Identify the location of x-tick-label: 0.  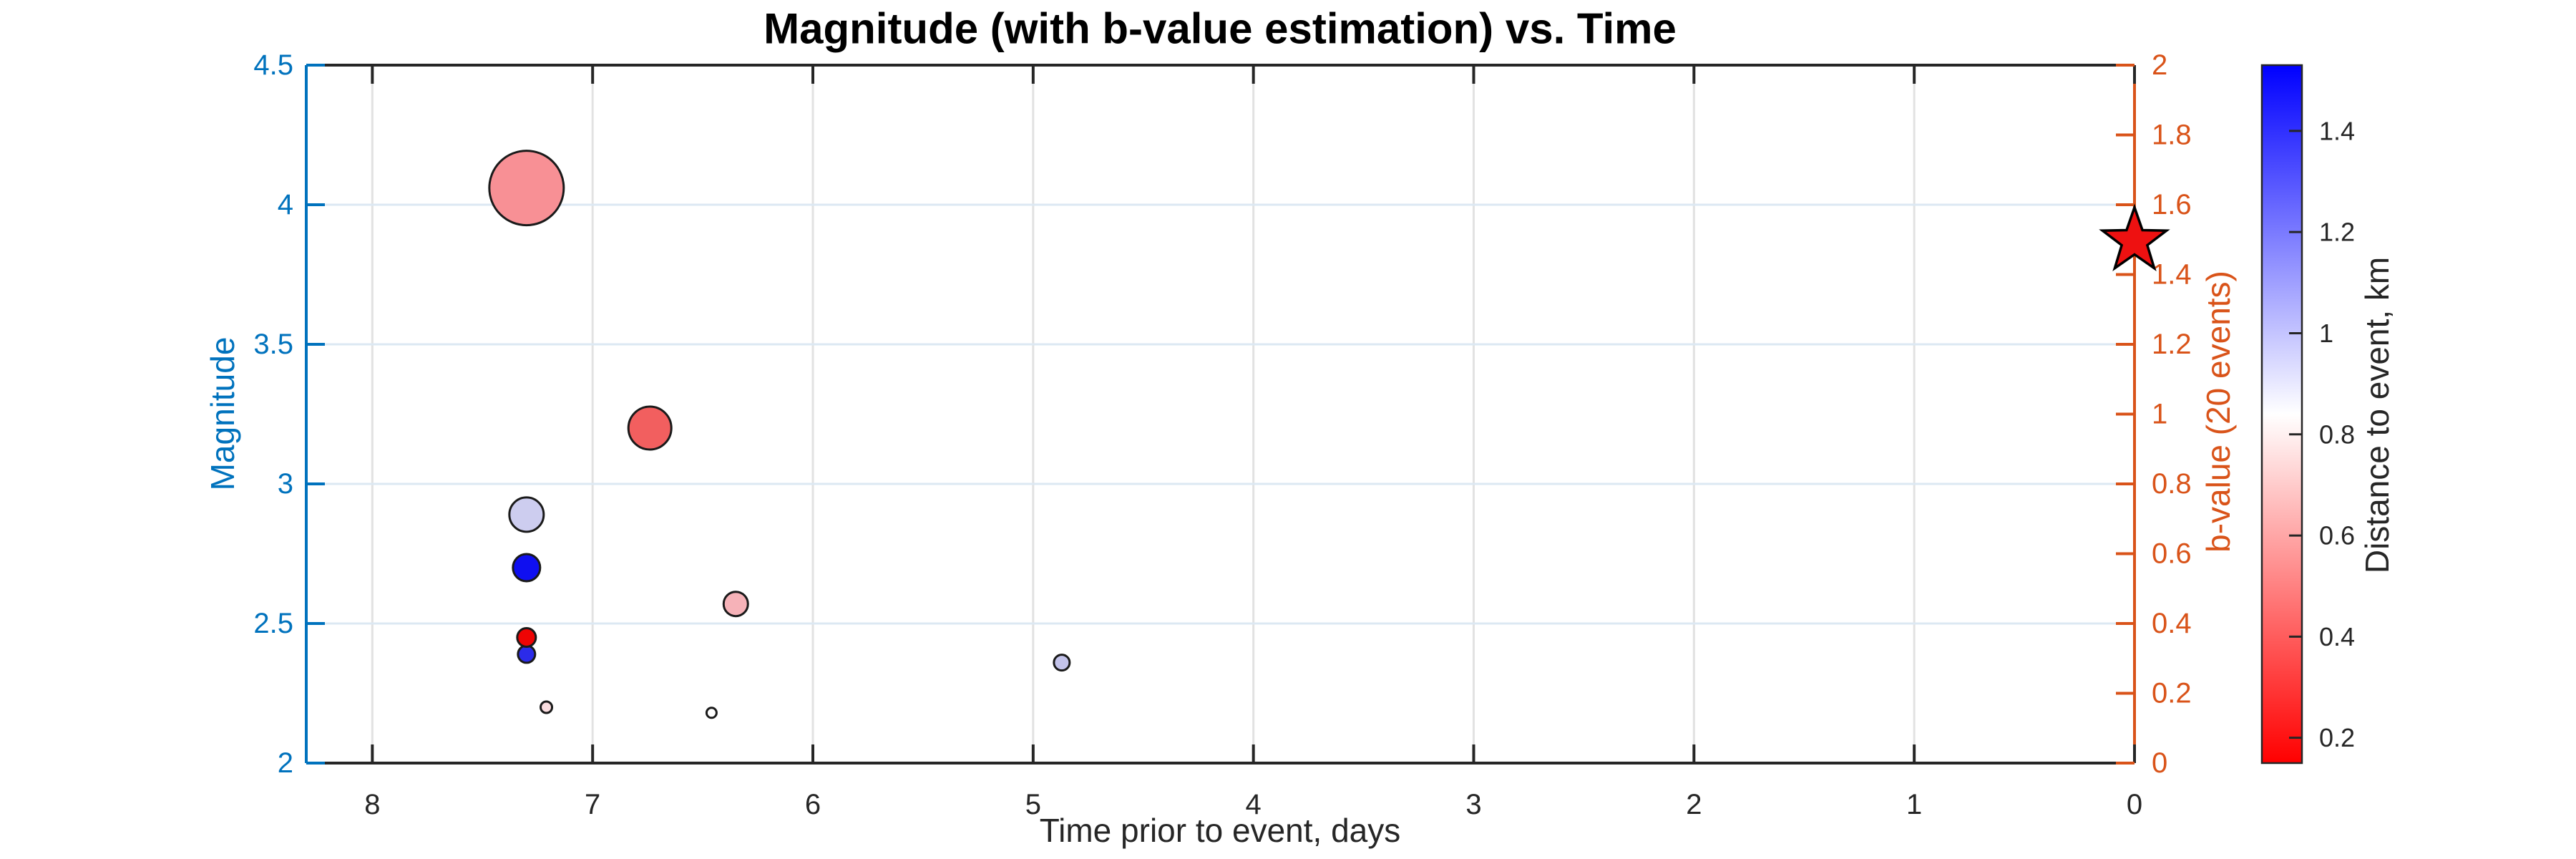
(2134, 804).